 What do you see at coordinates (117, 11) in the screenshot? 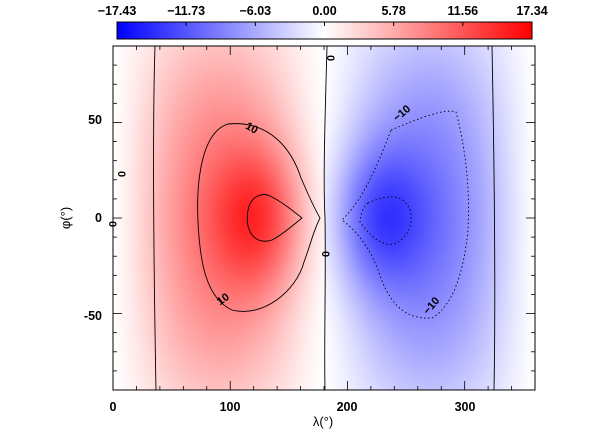
I see `colorbar-tick-label: −17.43` at bounding box center [117, 11].